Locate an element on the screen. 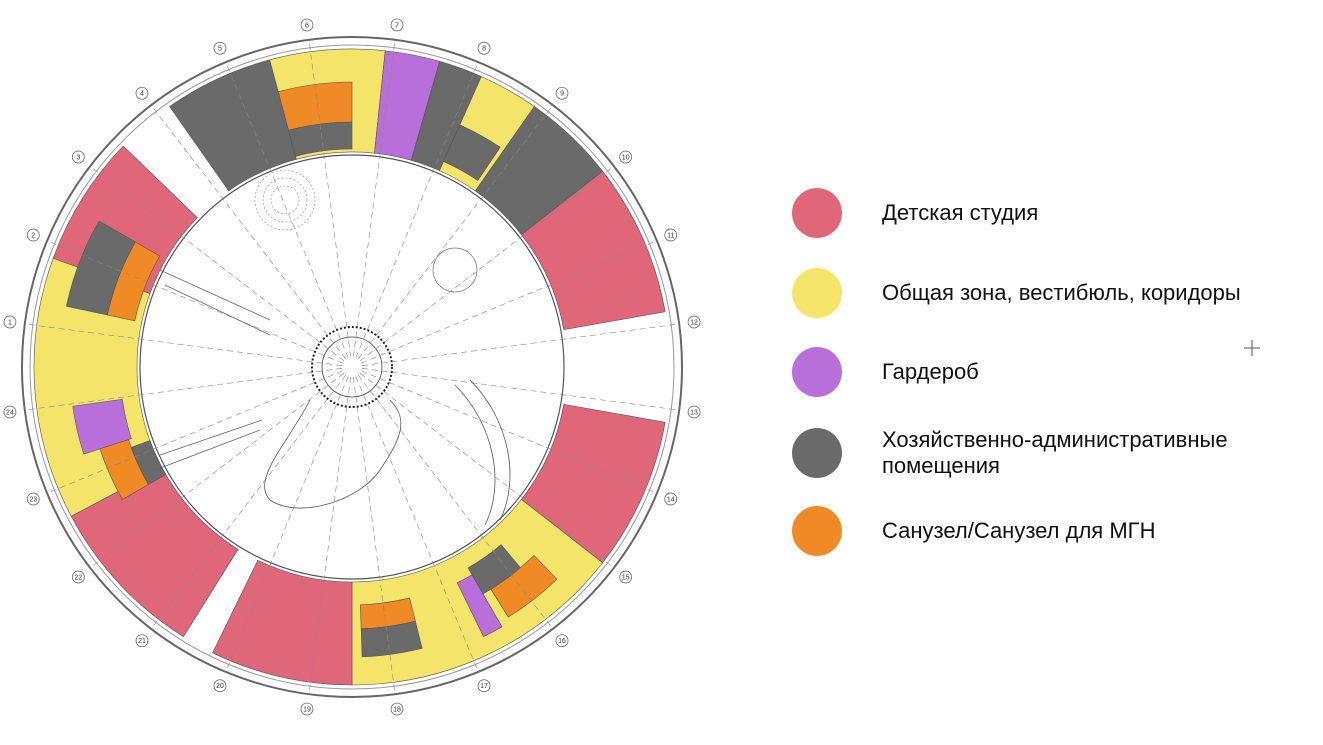 Image resolution: width=1323 pixels, height=745 pixels. axis-label: 21 is located at coordinates (142, 641).